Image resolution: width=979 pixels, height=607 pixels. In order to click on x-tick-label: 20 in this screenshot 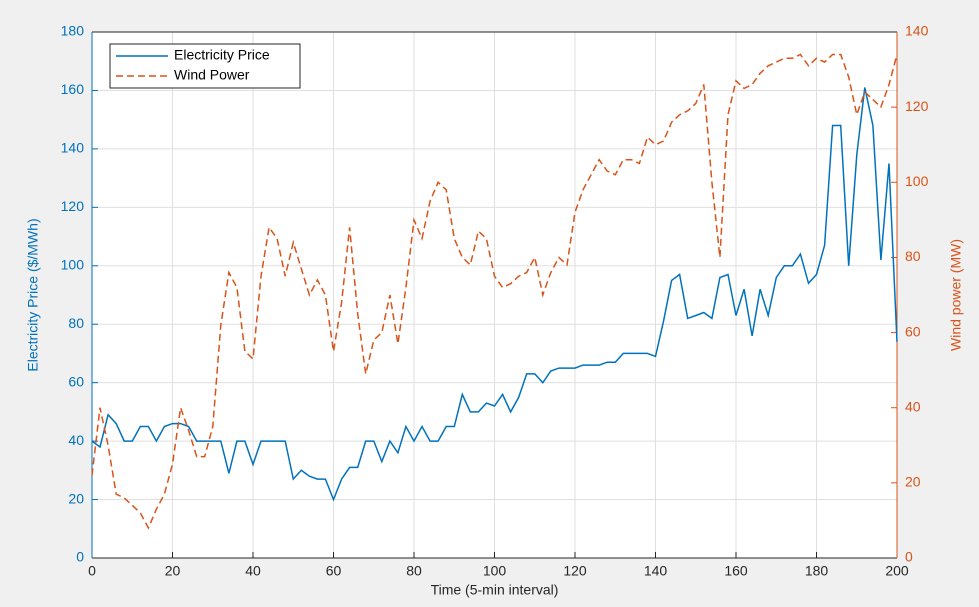, I will do `click(173, 571)`.